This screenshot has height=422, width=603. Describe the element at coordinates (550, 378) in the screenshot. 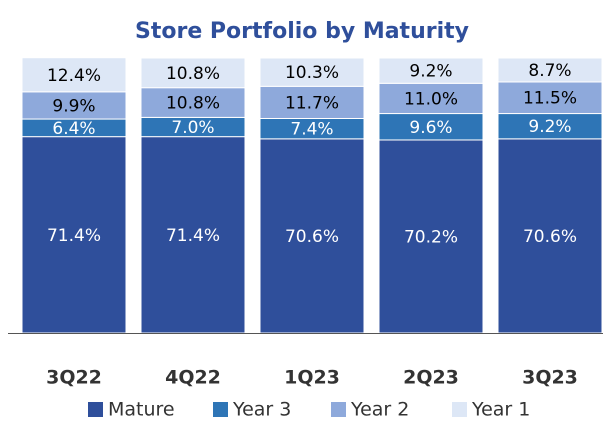

I see `x-tick-label: 3Q23` at that location.